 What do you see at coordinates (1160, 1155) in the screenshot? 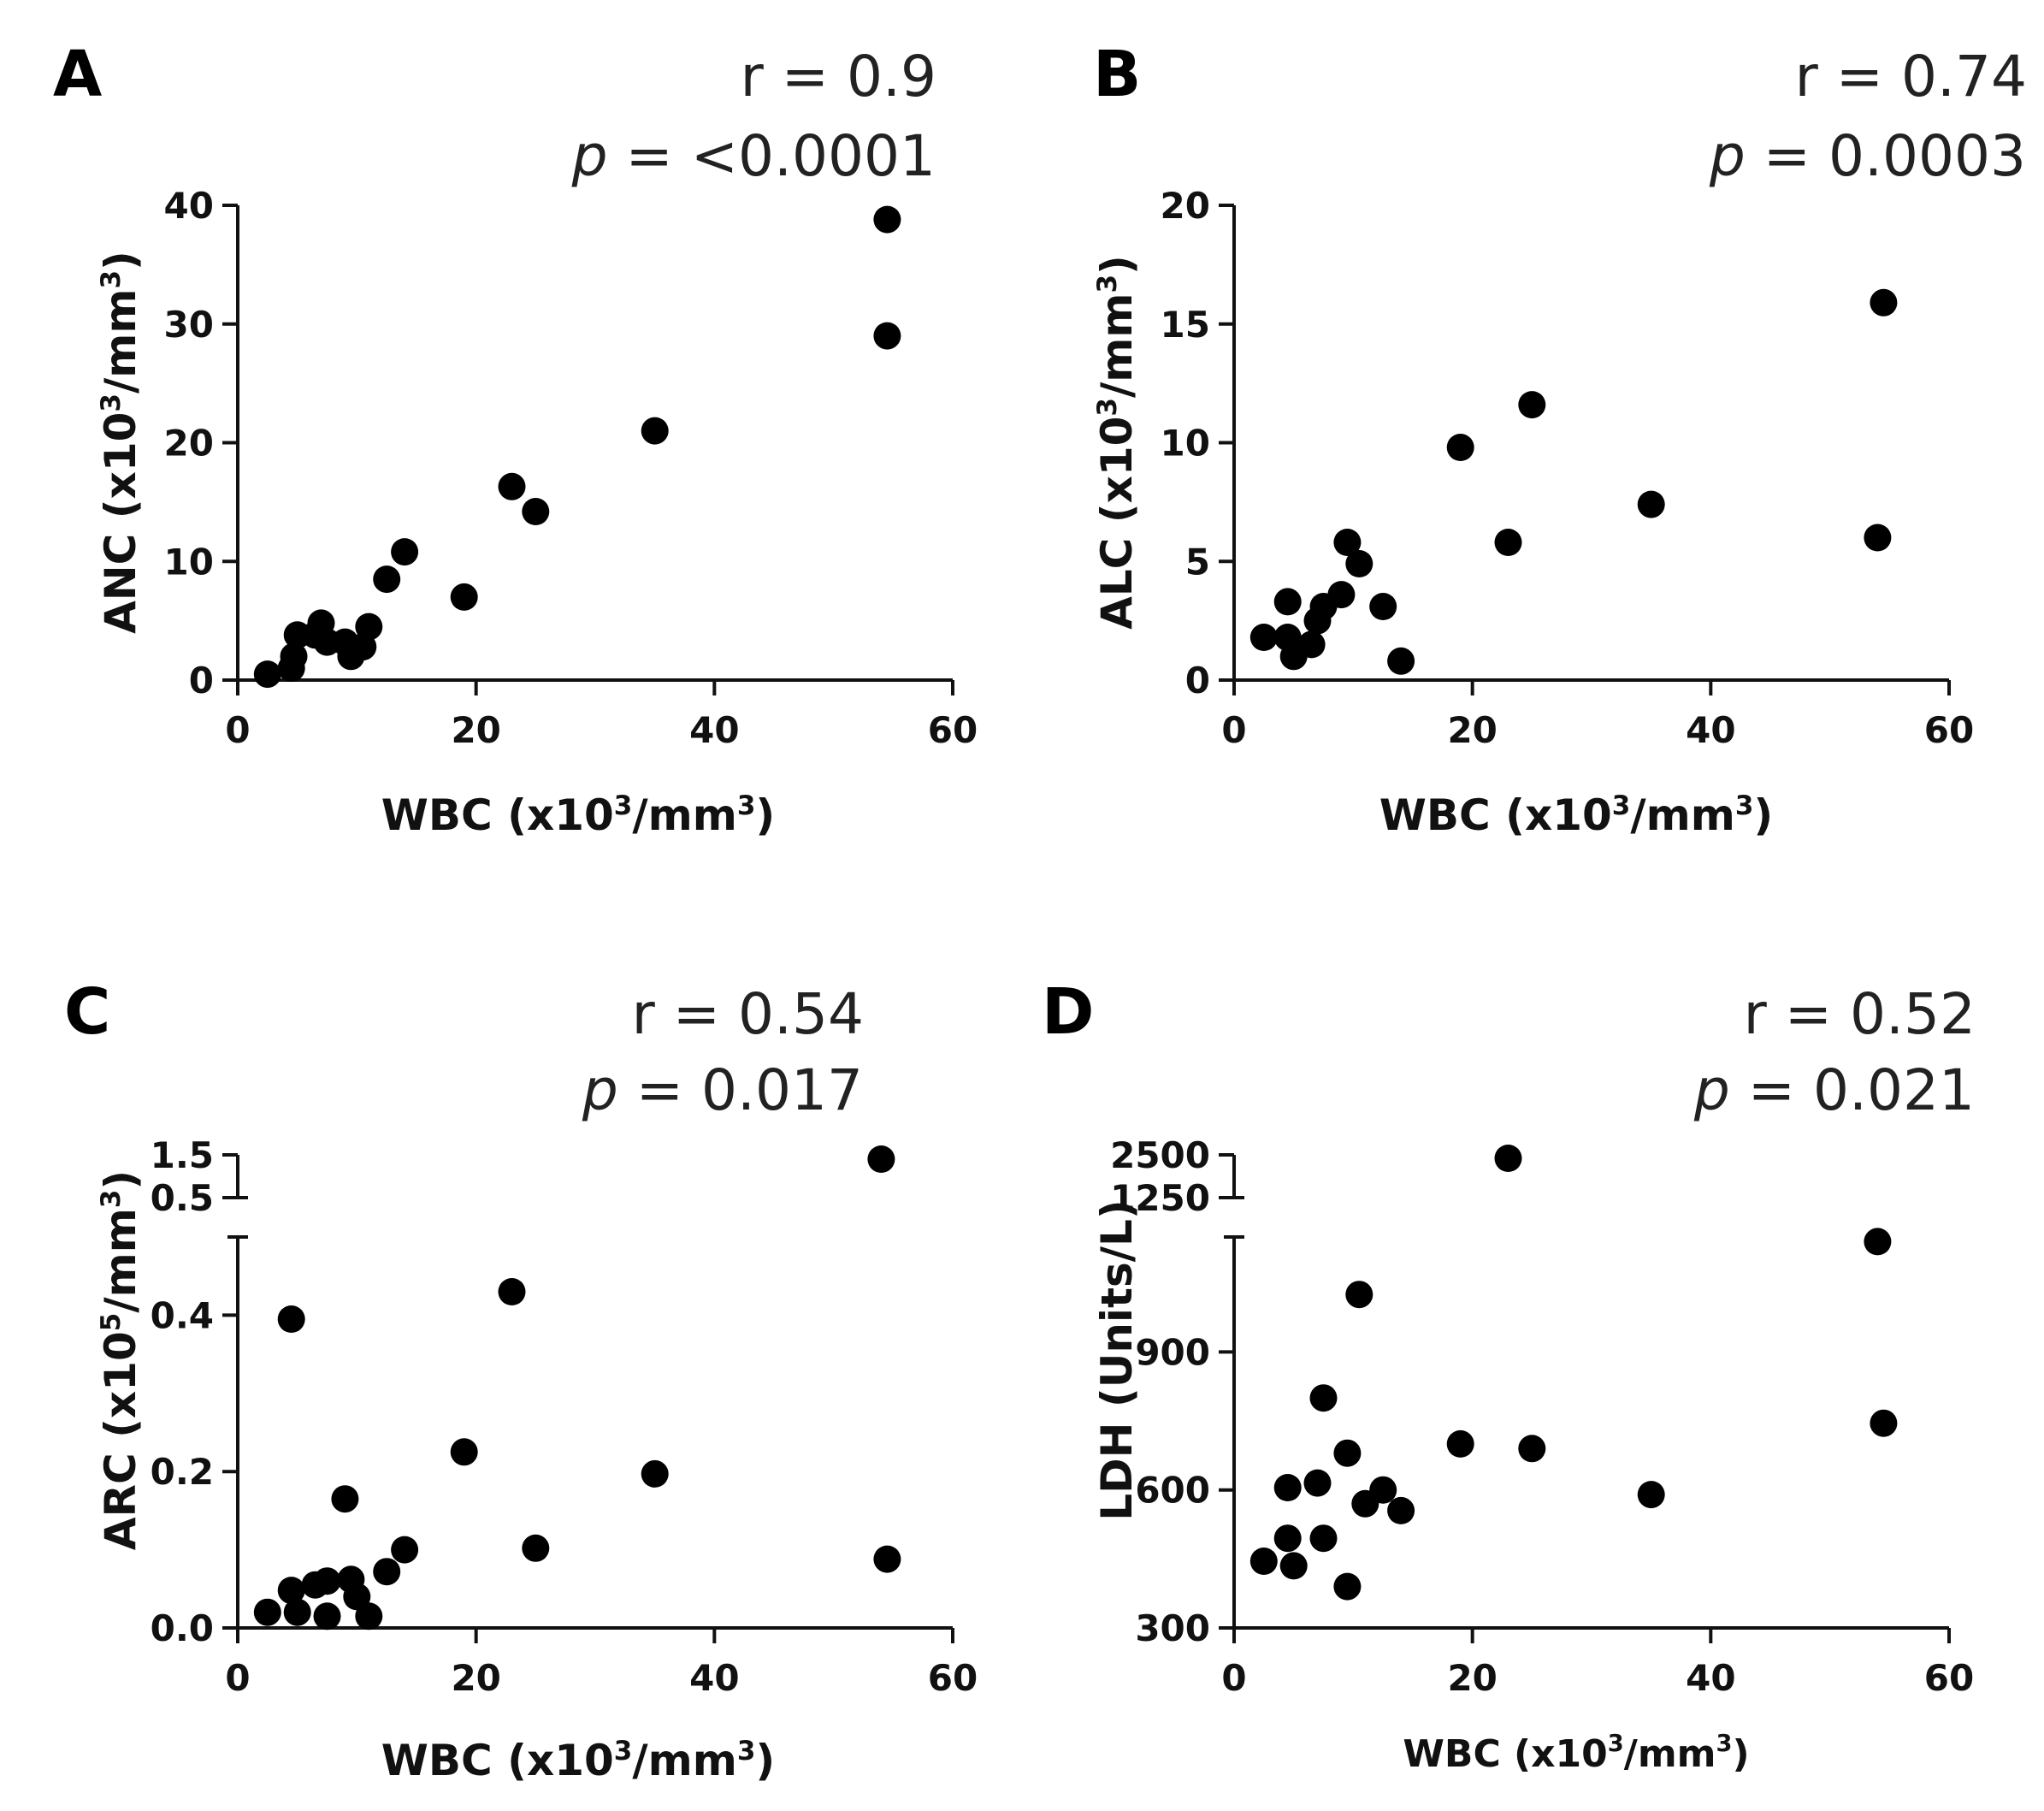
I see `y-tick-label: 2500` at bounding box center [1160, 1155].